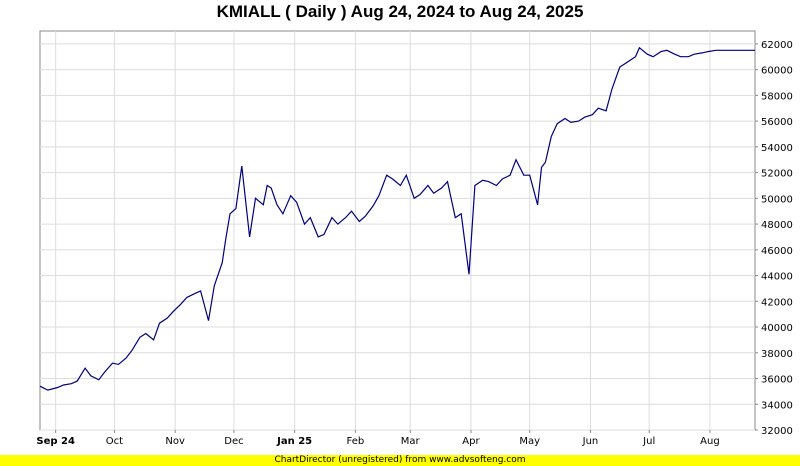 This screenshot has width=800, height=466. Describe the element at coordinates (294, 441) in the screenshot. I see `x-tick-label: Jan 25` at that location.